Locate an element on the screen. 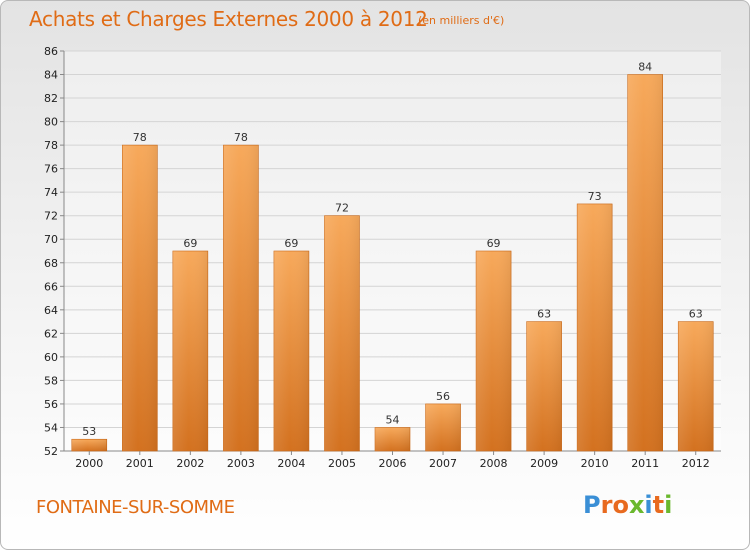 The height and width of the screenshot is (550, 750). value-label: 54 is located at coordinates (393, 419).